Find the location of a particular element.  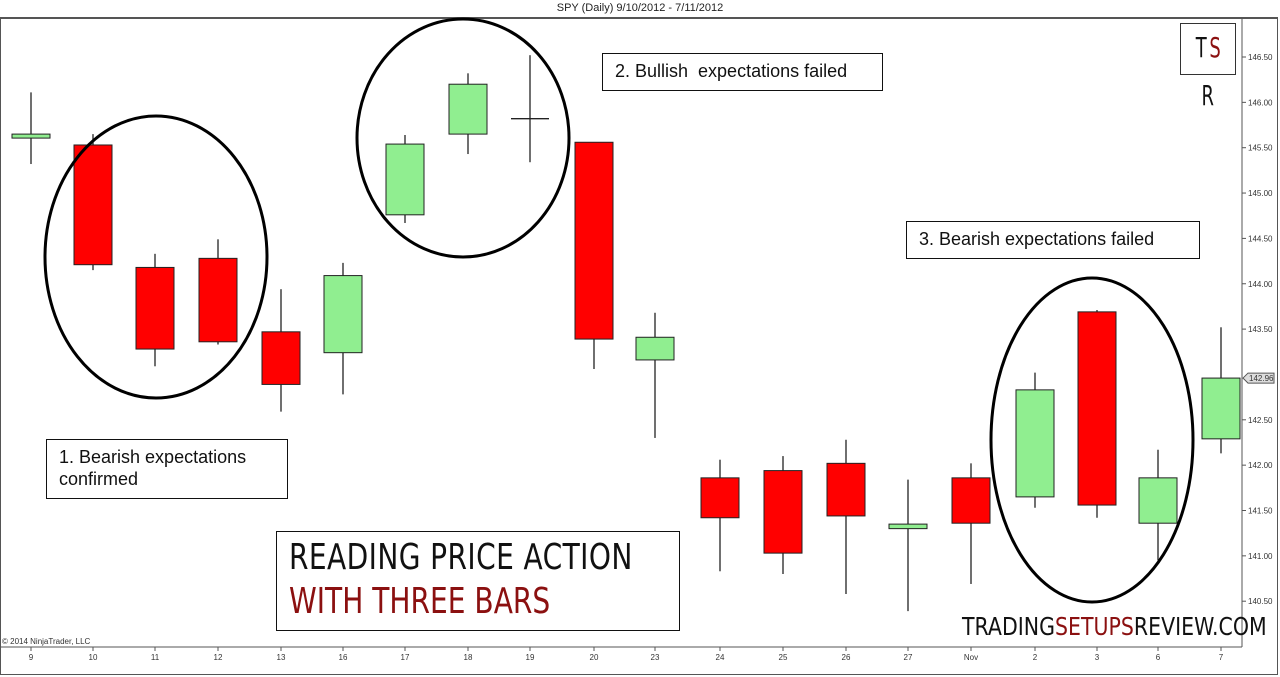

time-tick-label: 17 is located at coordinates (405, 657).